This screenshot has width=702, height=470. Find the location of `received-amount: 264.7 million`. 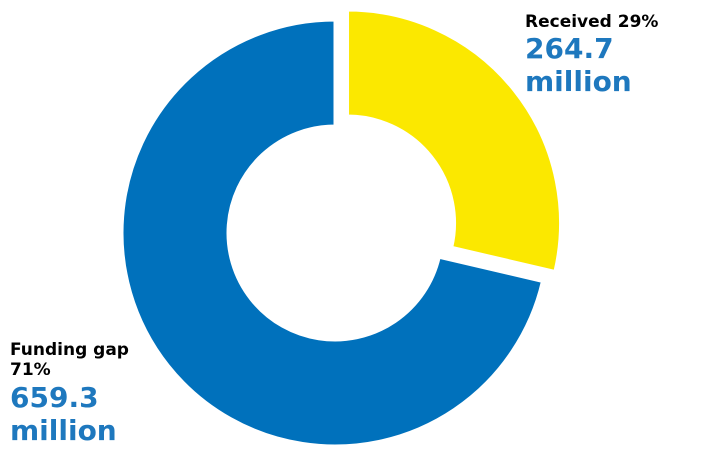

received-amount: 264.7 million is located at coordinates (612, 65).